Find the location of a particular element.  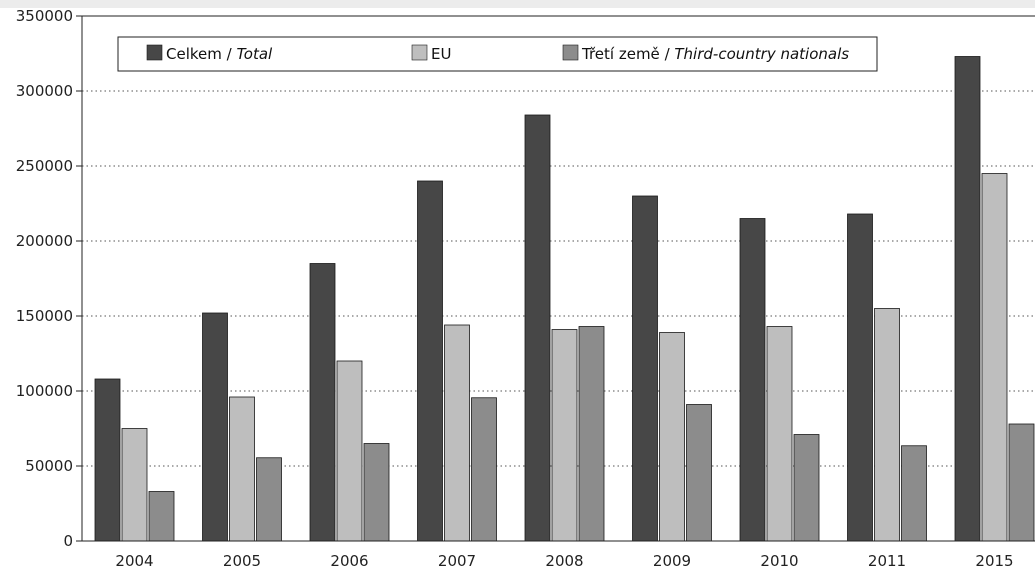

y-tick-label: 100000 is located at coordinates (44, 391).